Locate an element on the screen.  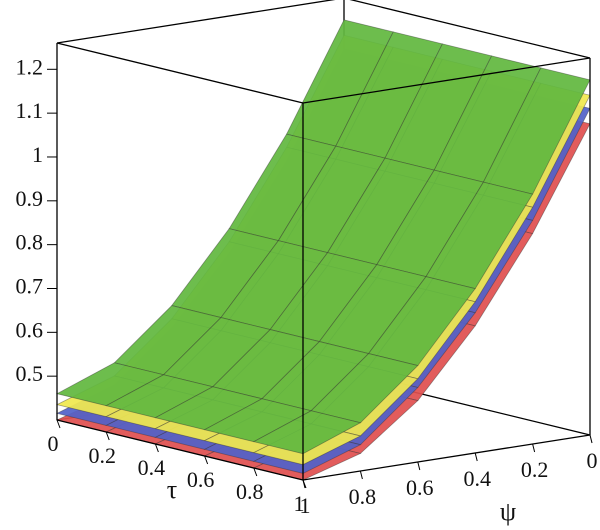
x-tick-label: 1 is located at coordinates (299, 503).